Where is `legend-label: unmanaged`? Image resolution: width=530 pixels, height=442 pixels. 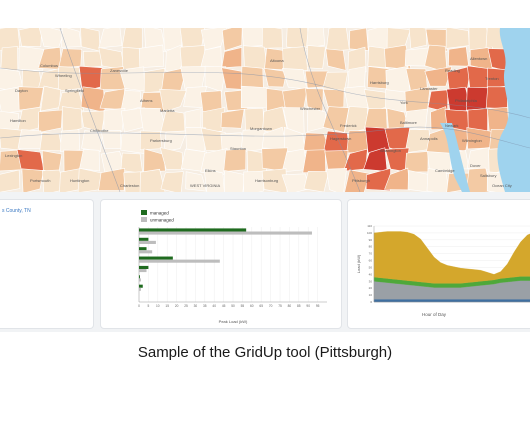 legend-label: unmanaged is located at coordinates (162, 220).